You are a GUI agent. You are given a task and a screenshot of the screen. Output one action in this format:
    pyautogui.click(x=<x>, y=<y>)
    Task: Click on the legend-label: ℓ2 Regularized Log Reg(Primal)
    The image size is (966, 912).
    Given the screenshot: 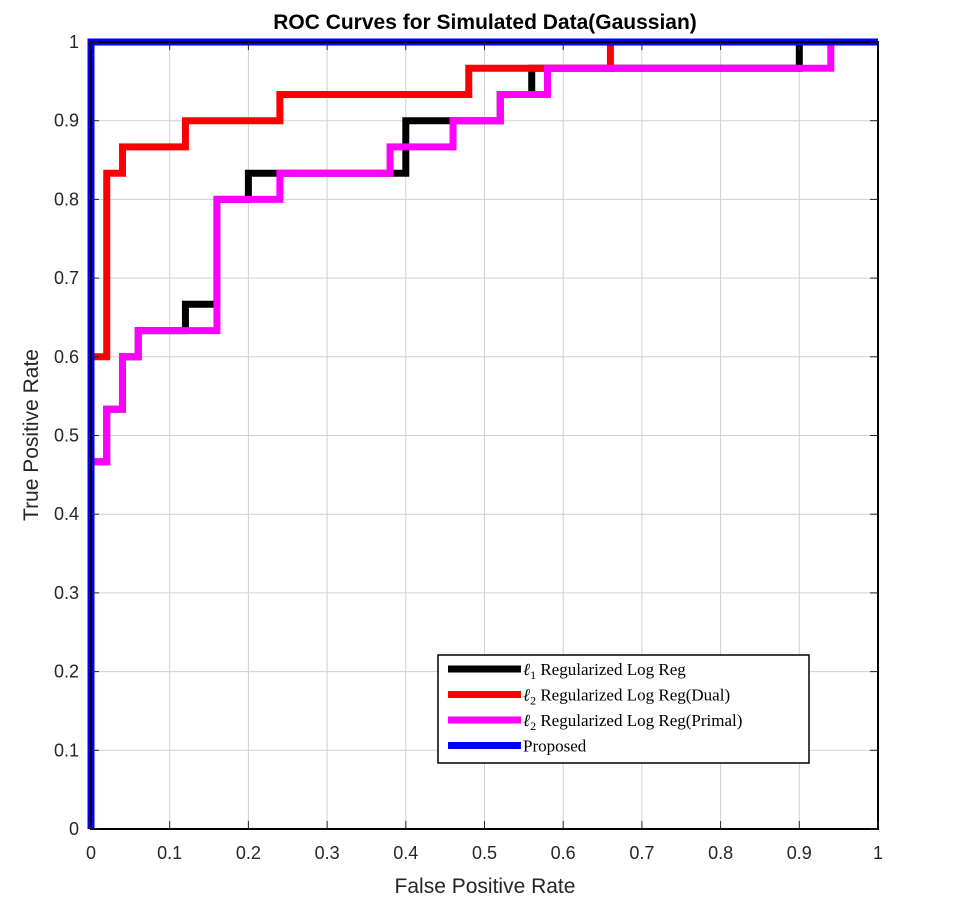 What is the action you would take?
    pyautogui.click(x=632, y=722)
    